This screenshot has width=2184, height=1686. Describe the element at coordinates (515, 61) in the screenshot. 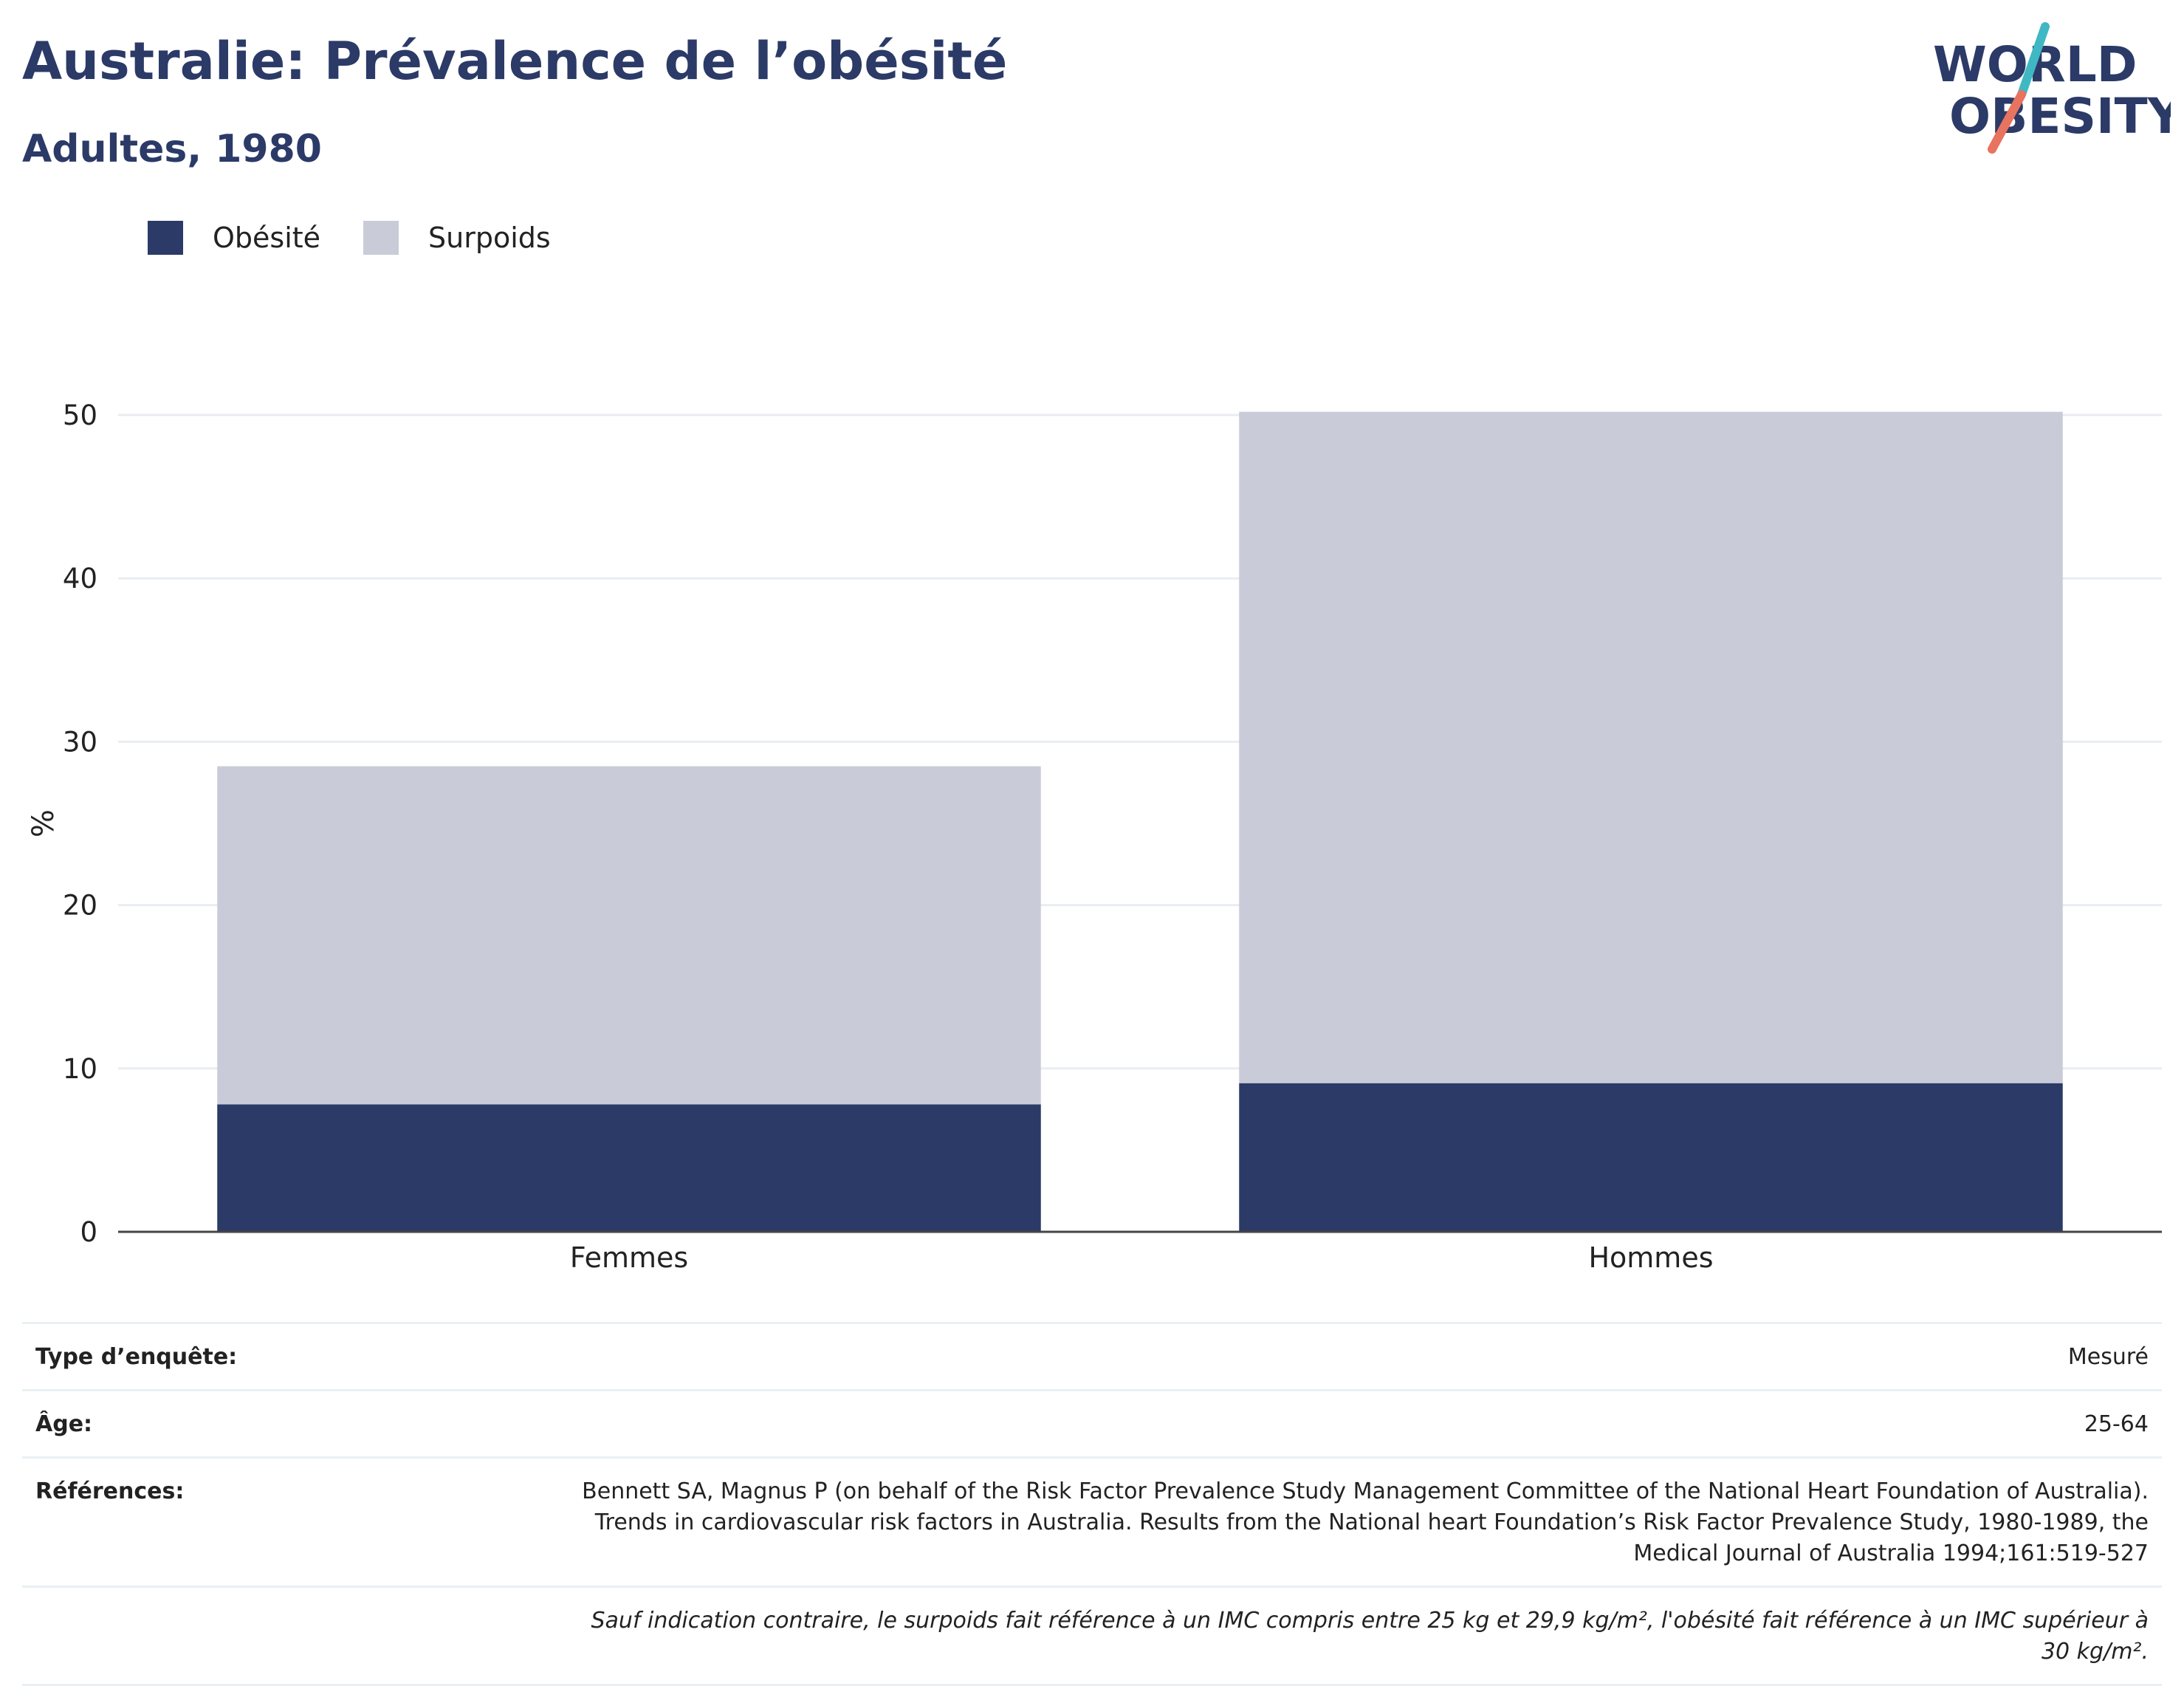

I see `chart-title: Australie: Prévalence de l’obésité` at that location.